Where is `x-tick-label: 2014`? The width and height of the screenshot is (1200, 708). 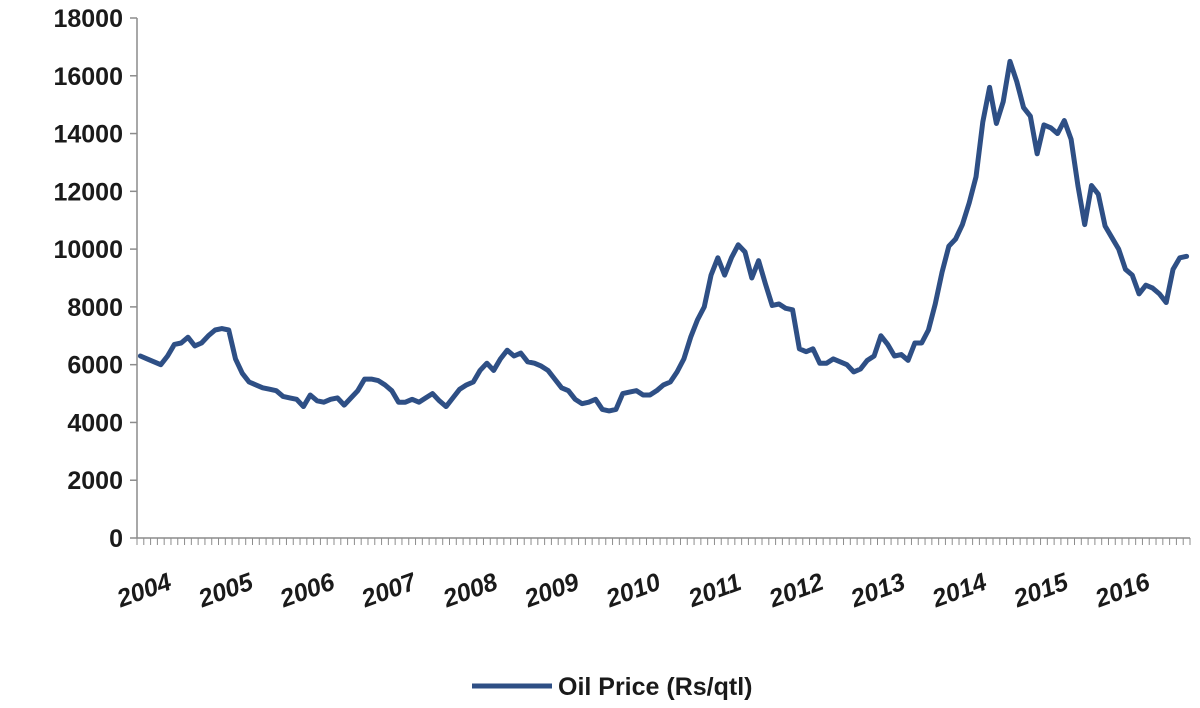
x-tick-label: 2014 is located at coordinates (959, 591).